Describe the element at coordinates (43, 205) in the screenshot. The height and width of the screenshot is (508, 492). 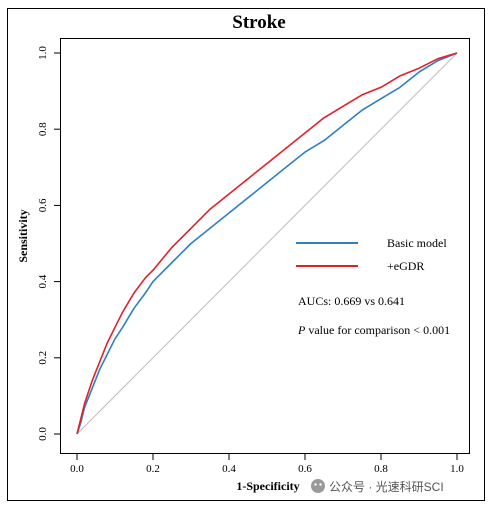
I see `y-tick-label: 0.6` at that location.